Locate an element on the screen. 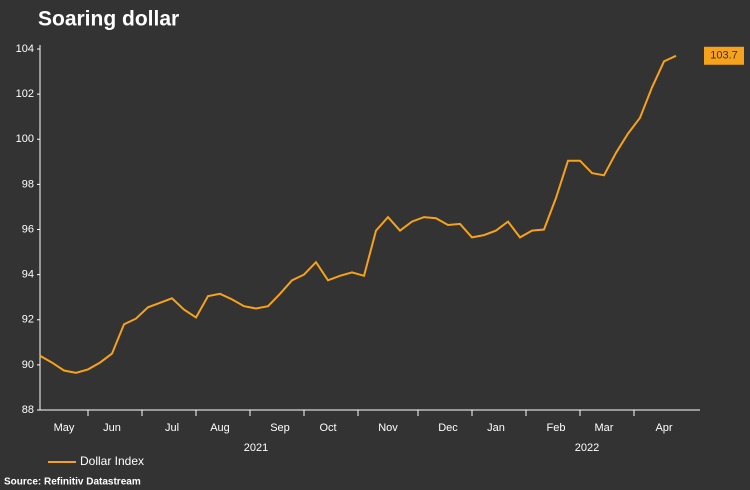 This screenshot has height=490, width=750. x-tick-label: Oct is located at coordinates (327, 428).